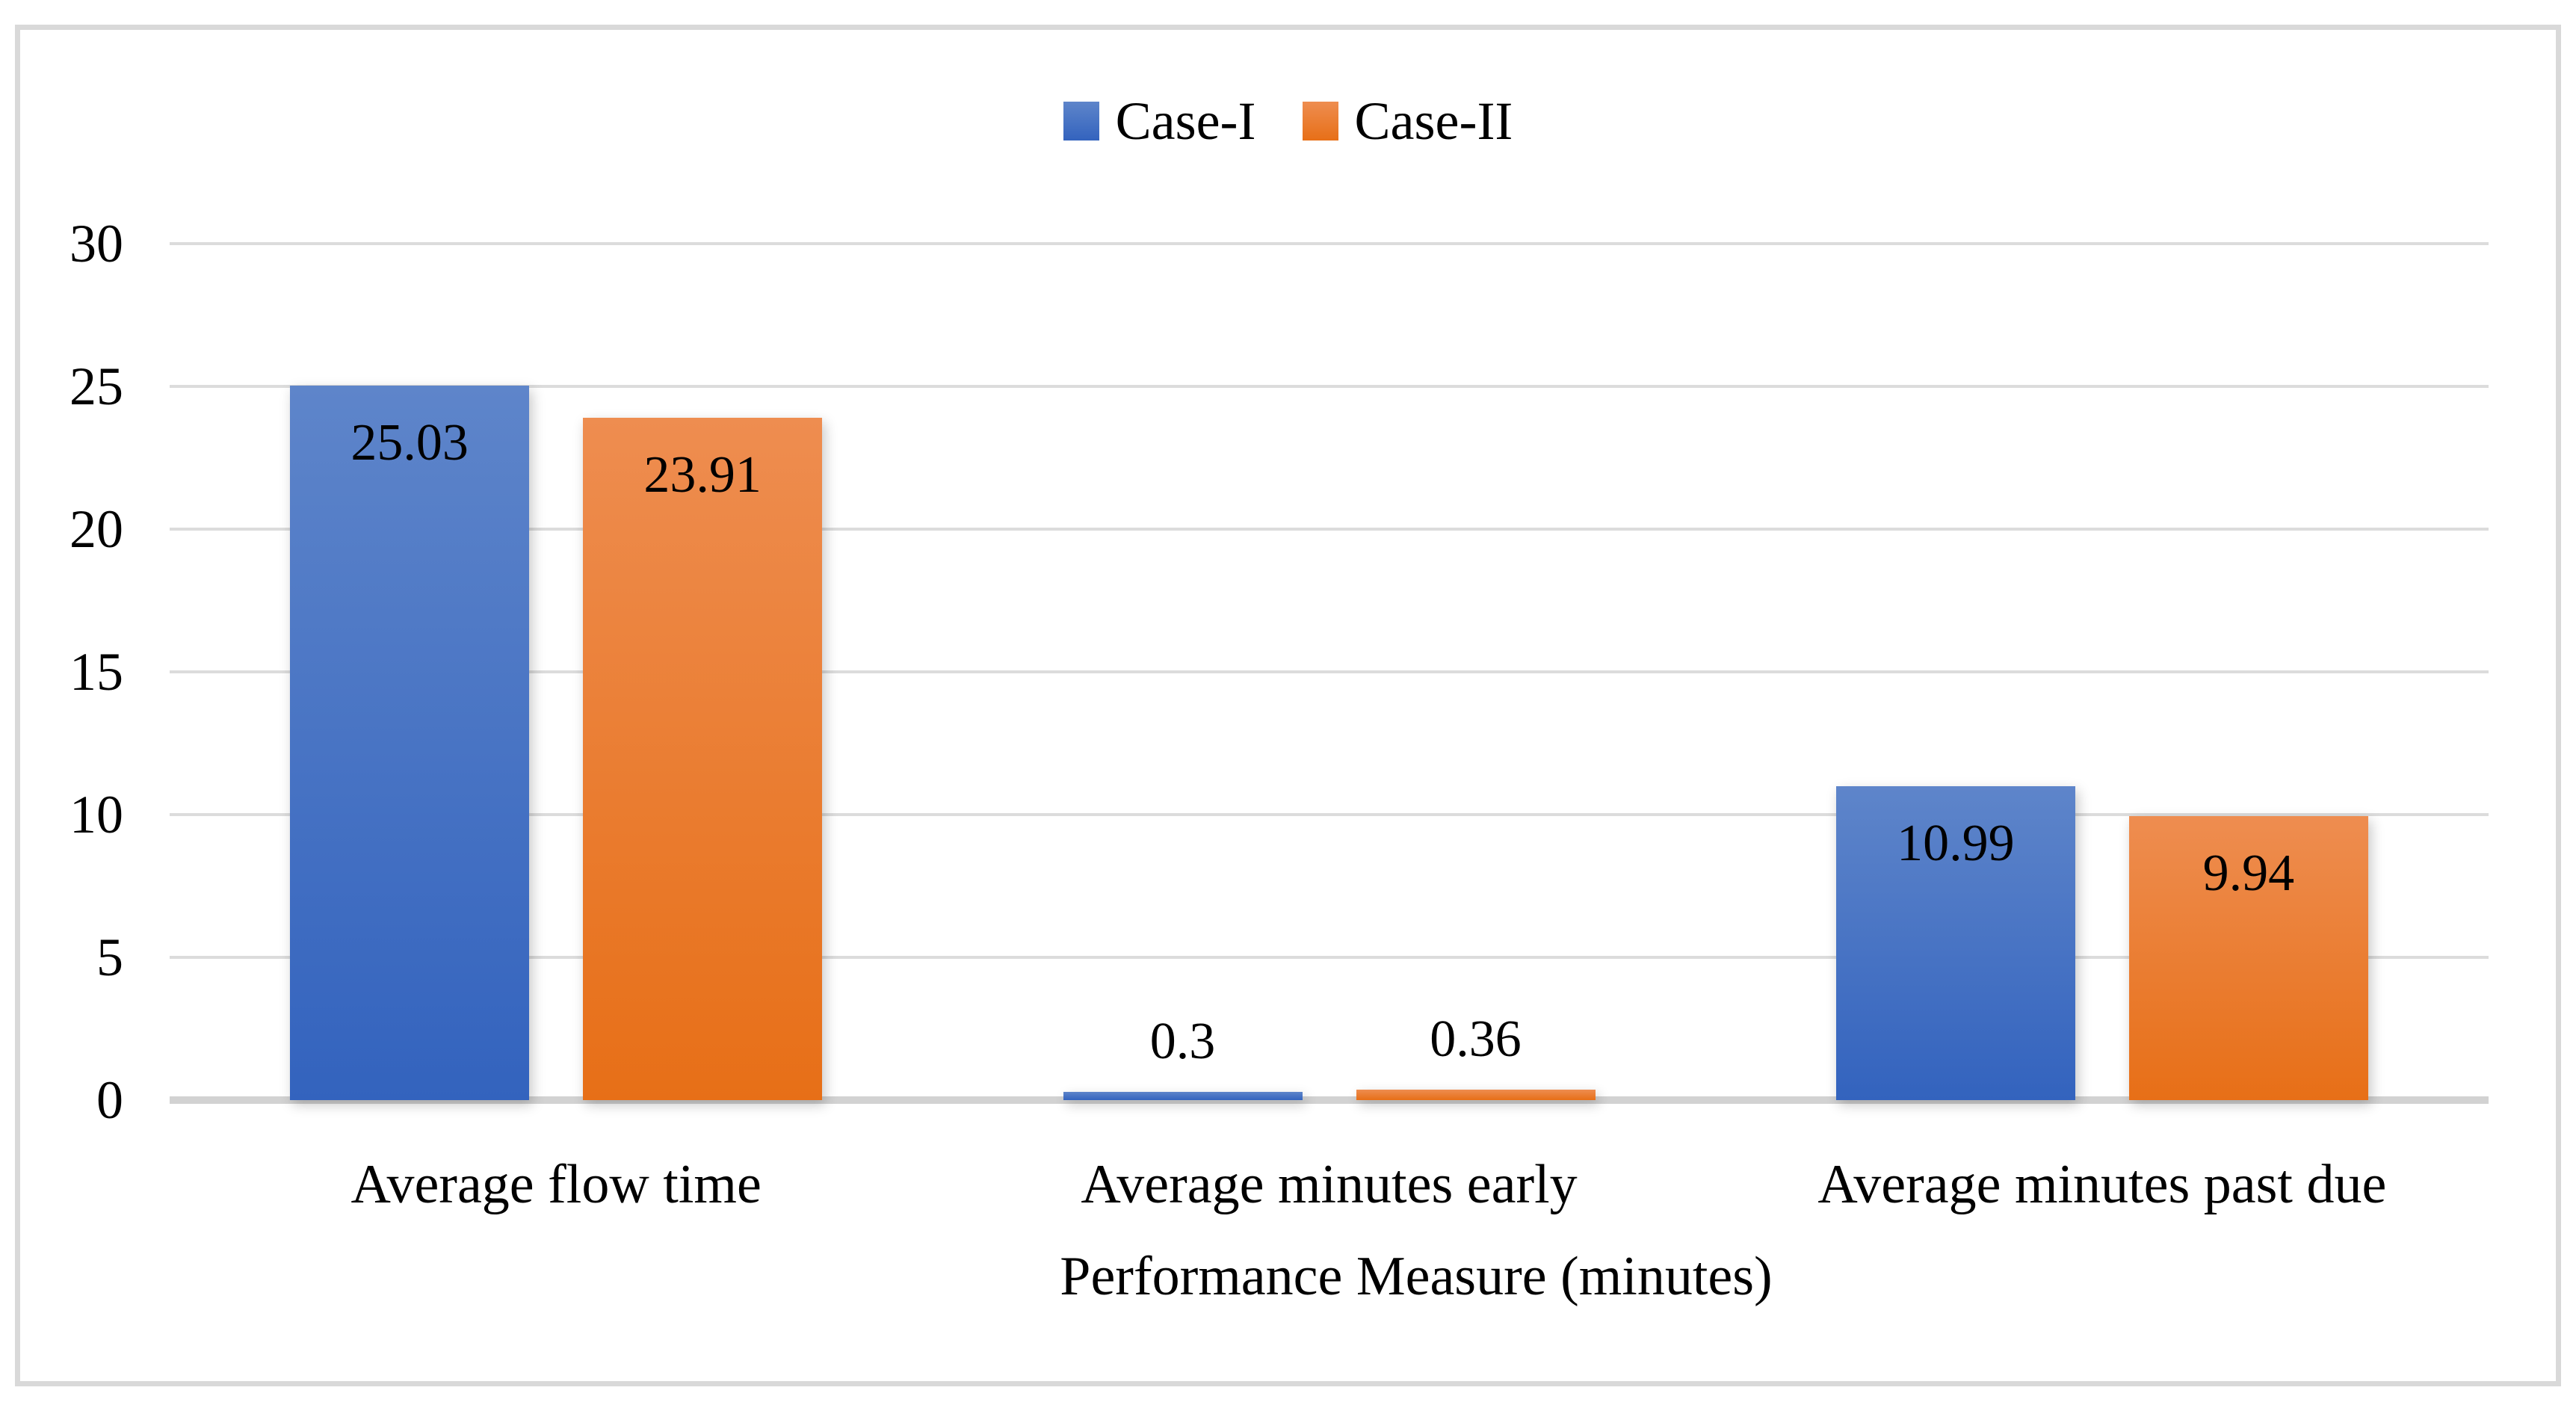 This screenshot has height=1411, width=2576. What do you see at coordinates (410, 443) in the screenshot?
I see `bar-value-label: 25.03` at bounding box center [410, 443].